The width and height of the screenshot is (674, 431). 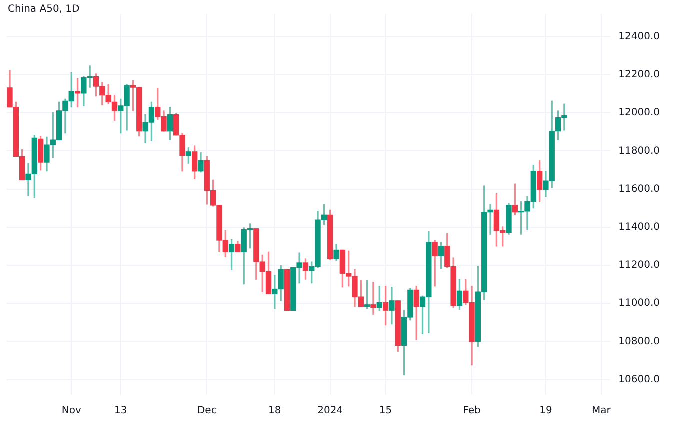 What do you see at coordinates (72, 411) in the screenshot?
I see `x-tick-label: Nov` at bounding box center [72, 411].